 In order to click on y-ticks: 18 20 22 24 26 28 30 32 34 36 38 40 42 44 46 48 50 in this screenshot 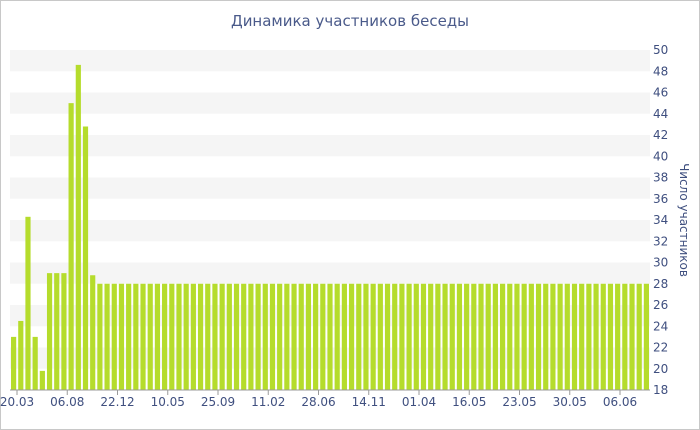, I will do `click(660, 220)`.